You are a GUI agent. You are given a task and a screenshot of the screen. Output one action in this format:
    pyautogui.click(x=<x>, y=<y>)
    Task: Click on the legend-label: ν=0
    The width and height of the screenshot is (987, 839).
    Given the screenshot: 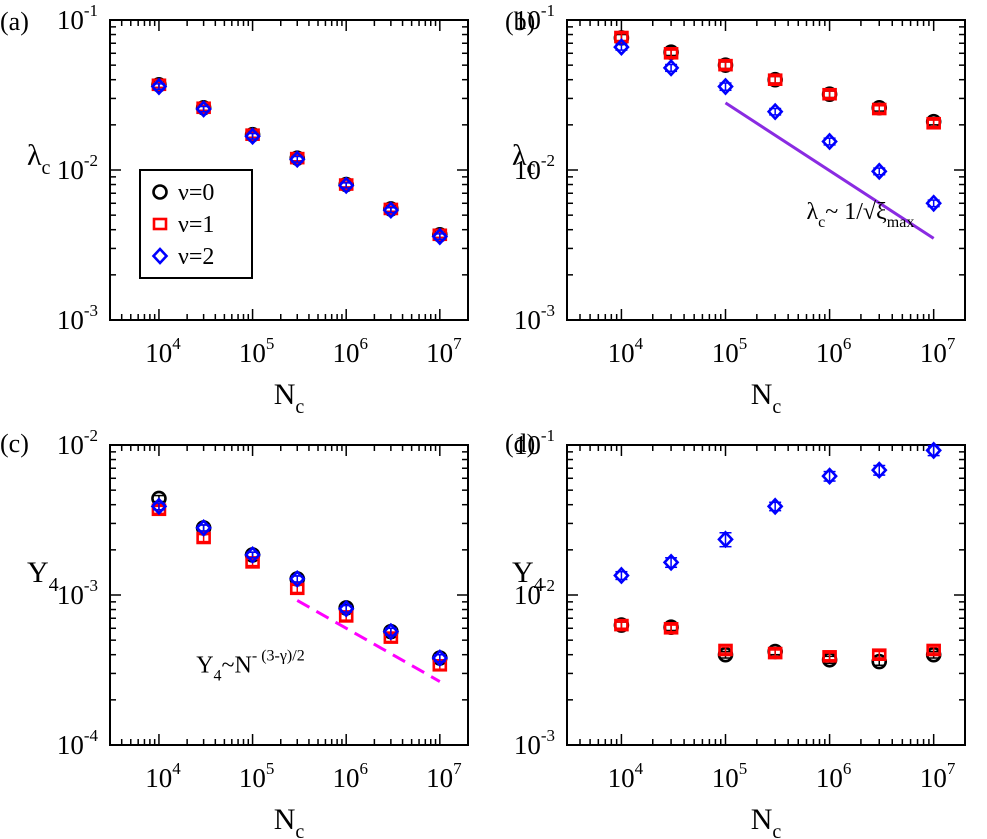 What is the action you would take?
    pyautogui.click(x=196, y=193)
    